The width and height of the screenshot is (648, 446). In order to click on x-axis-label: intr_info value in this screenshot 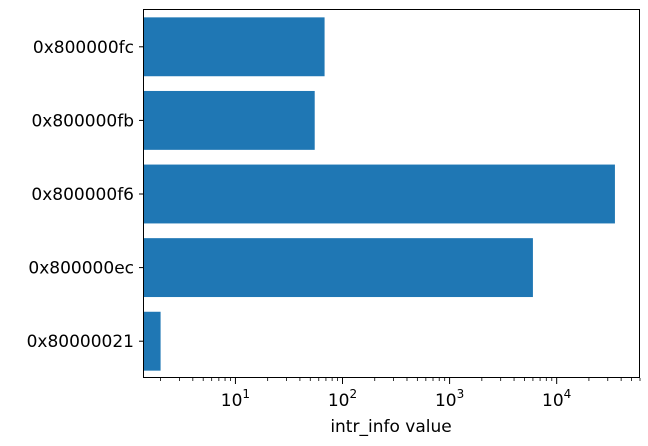, I will do `click(390, 427)`.